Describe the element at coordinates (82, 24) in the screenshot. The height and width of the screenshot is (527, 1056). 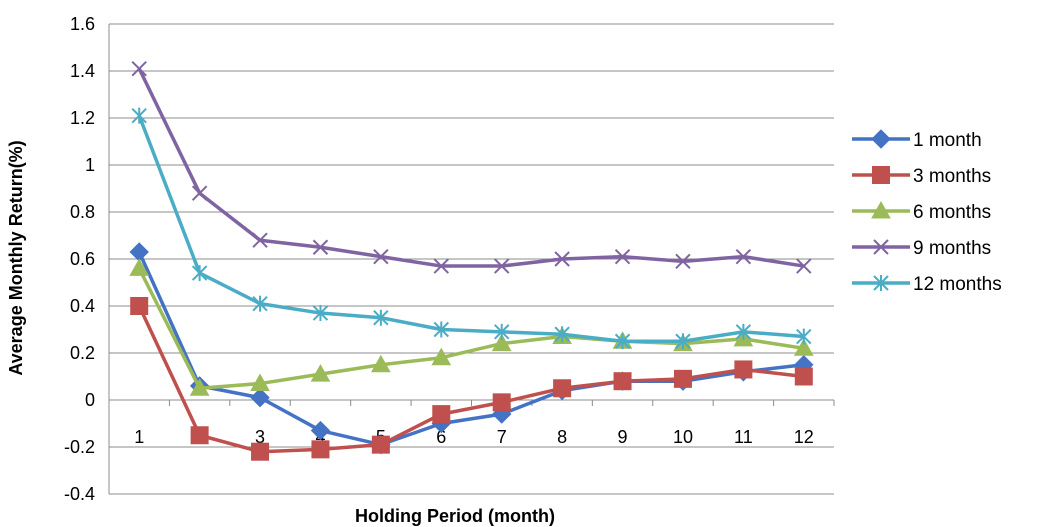
I see `y-tick-label: 1.6` at that location.